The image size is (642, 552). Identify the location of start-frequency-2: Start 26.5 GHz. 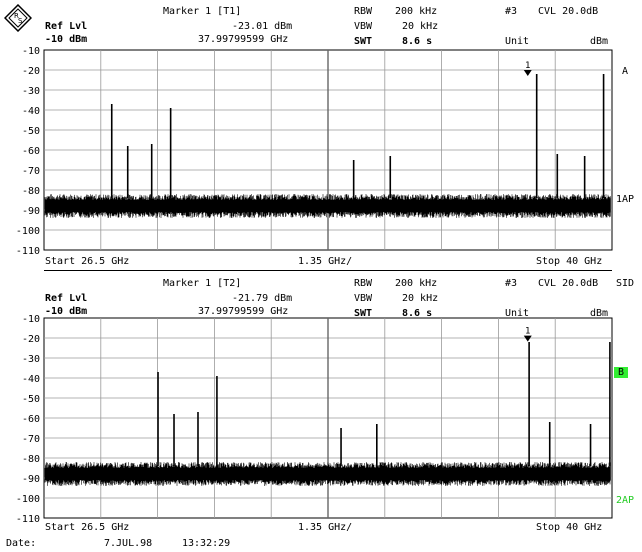
(87, 527).